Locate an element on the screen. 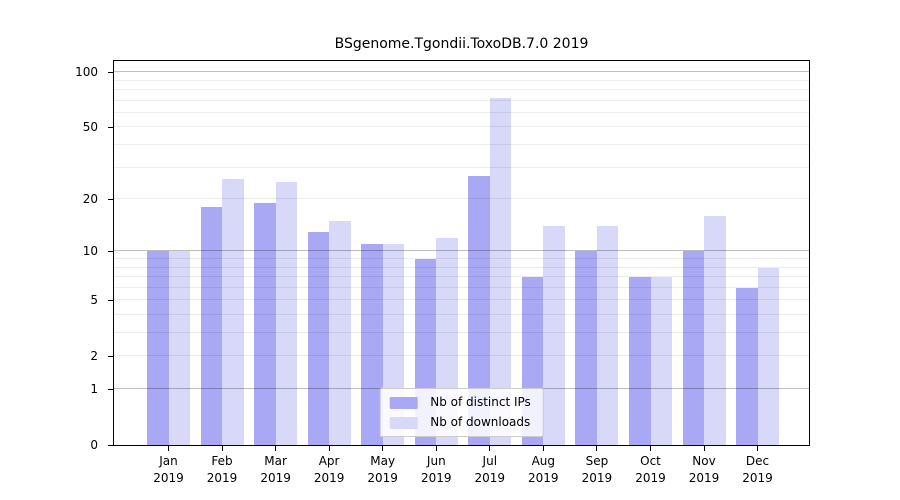  bar-downloads-Apr-2019 is located at coordinates (340, 333).